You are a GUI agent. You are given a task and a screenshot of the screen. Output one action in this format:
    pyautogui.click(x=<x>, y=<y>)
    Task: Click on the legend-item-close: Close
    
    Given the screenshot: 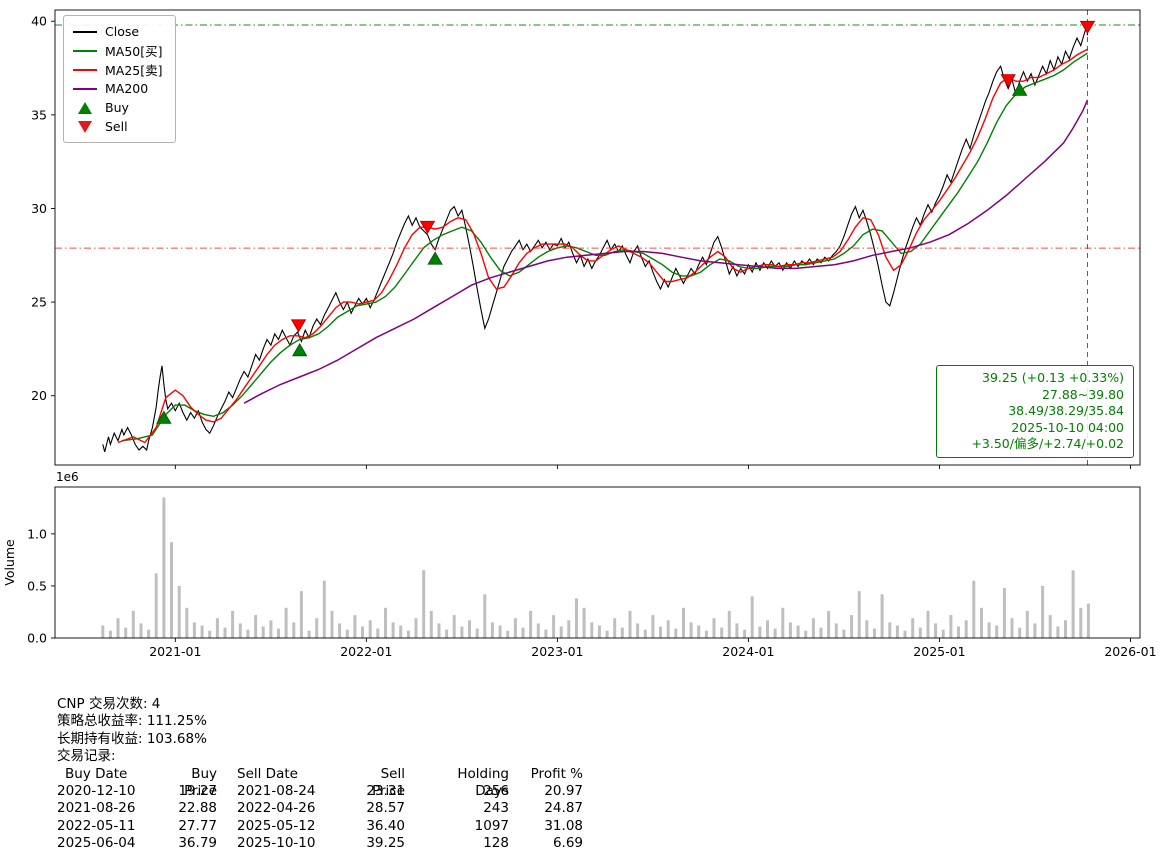 What is the action you would take?
    pyautogui.click(x=118, y=31)
    